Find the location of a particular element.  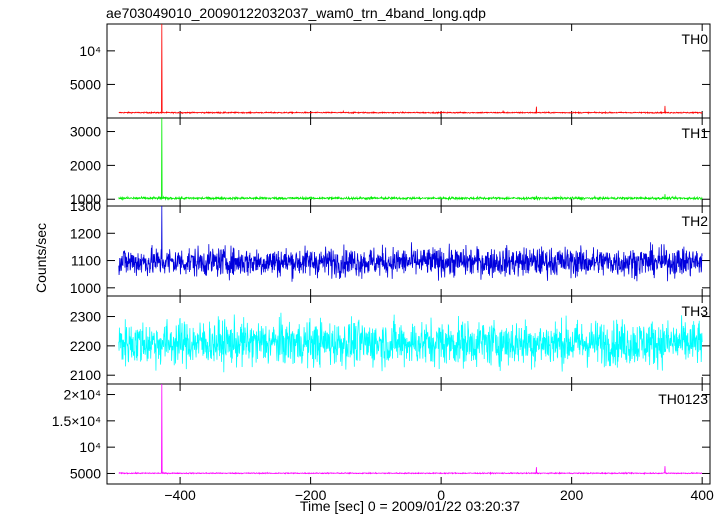

y-tick-label: 2100 is located at coordinates (85, 375).